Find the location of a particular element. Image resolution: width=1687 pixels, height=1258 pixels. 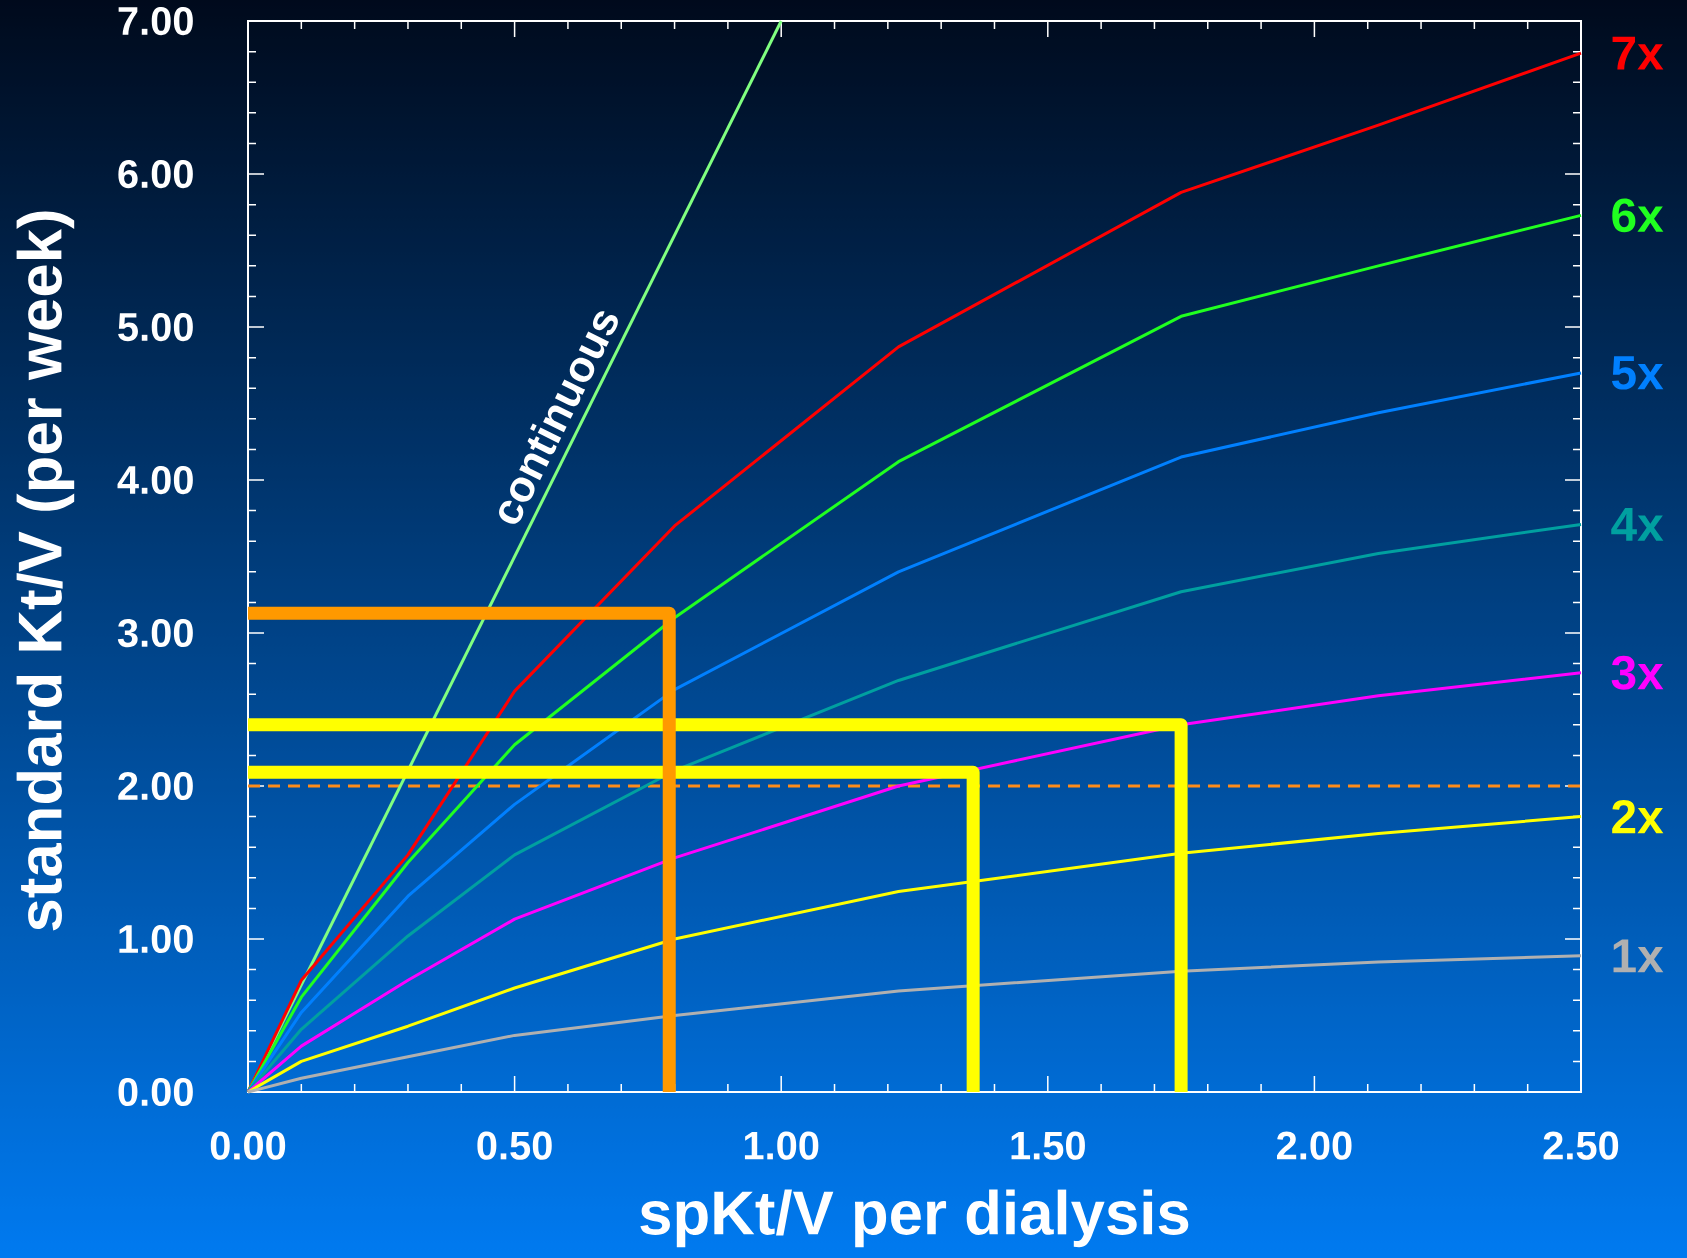

x-axis-title: spKt/V per dialysis is located at coordinates (914, 1218).